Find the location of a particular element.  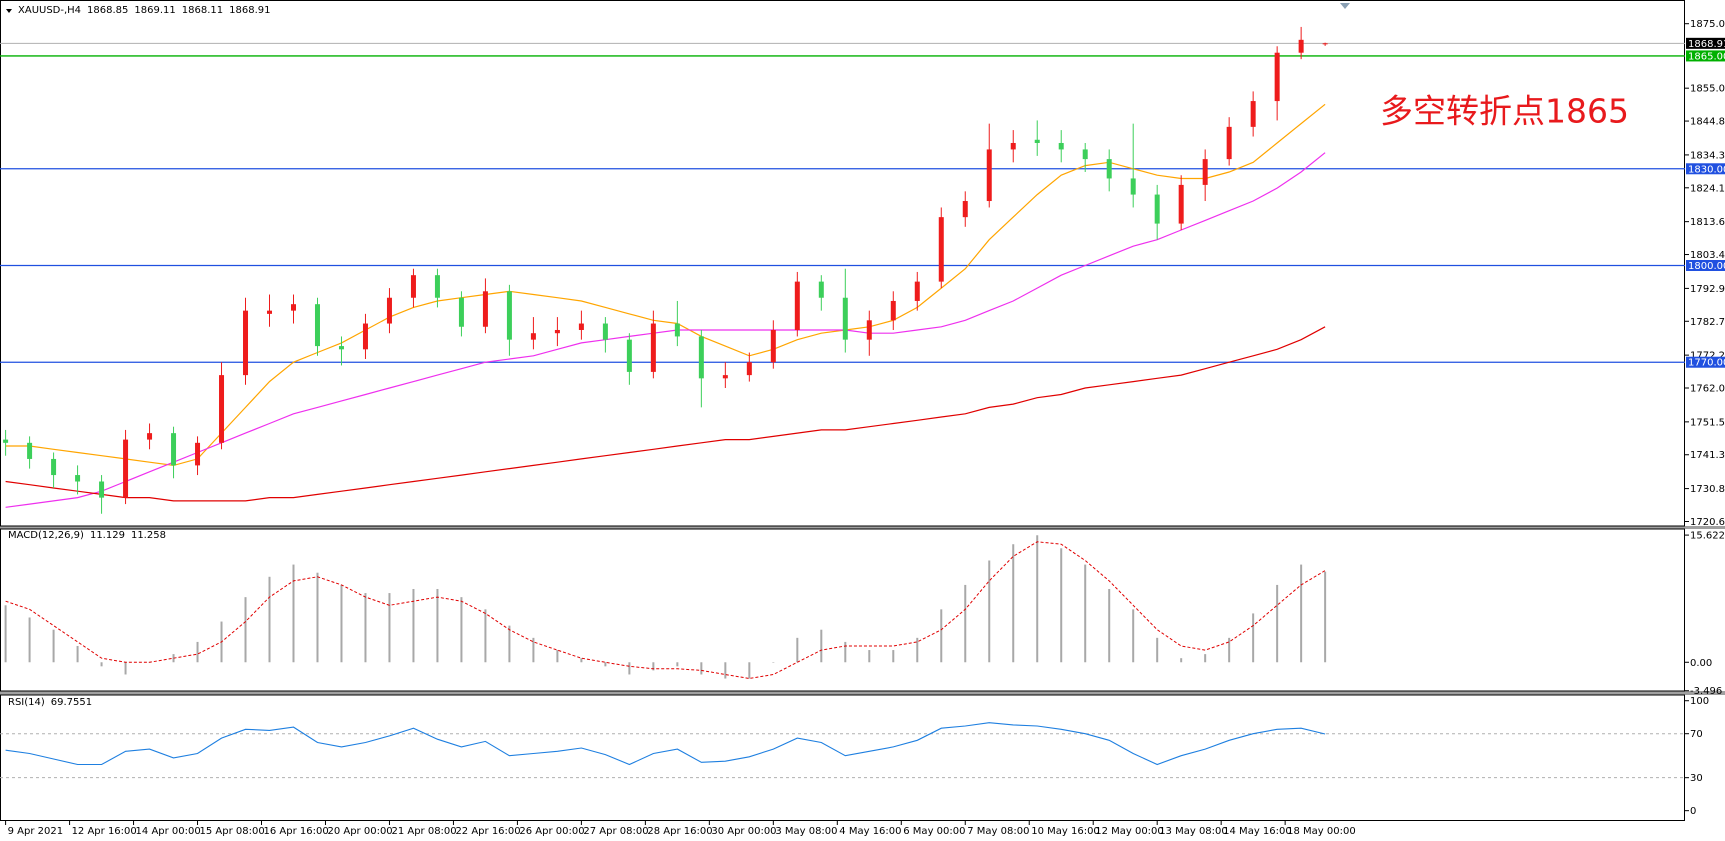

x-tick-label: 10 May 16:00 is located at coordinates (1065, 831).